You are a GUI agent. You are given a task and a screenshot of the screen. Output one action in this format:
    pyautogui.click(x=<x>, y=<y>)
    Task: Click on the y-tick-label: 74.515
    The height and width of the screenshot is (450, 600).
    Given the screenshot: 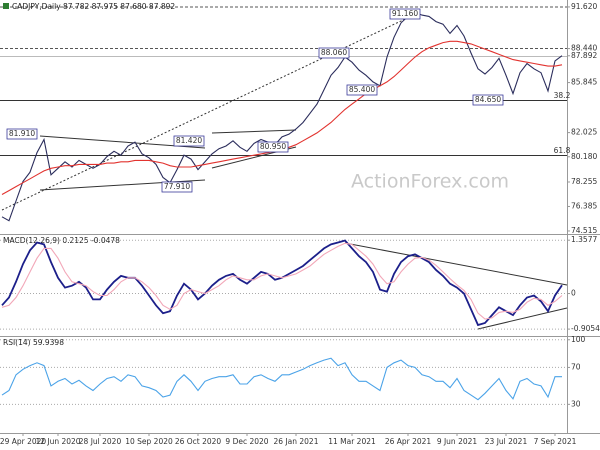 What is the action you would take?
    pyautogui.click(x=584, y=230)
    